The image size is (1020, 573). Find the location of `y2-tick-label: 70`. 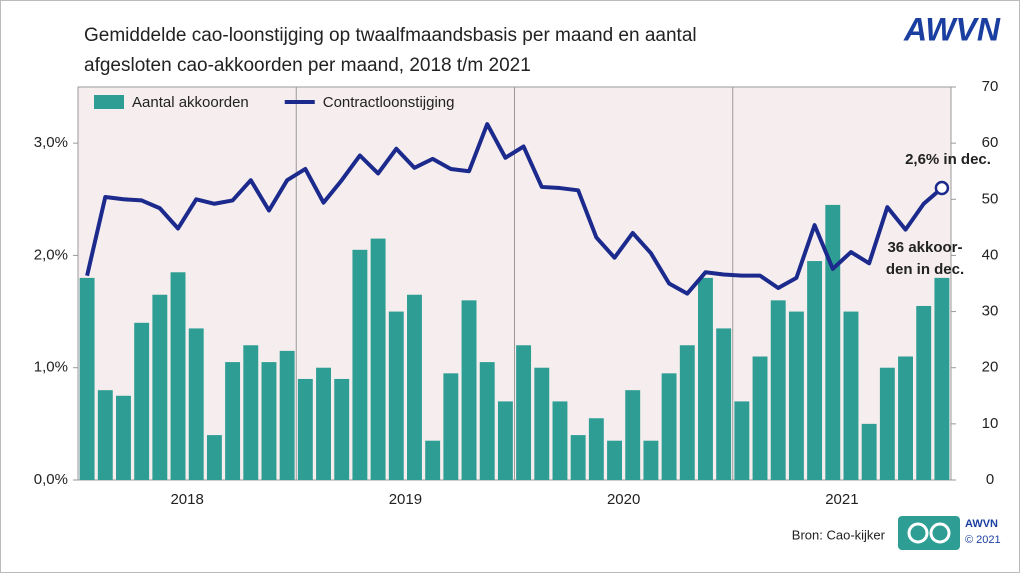

y2-tick-label: 70 is located at coordinates (990, 86).